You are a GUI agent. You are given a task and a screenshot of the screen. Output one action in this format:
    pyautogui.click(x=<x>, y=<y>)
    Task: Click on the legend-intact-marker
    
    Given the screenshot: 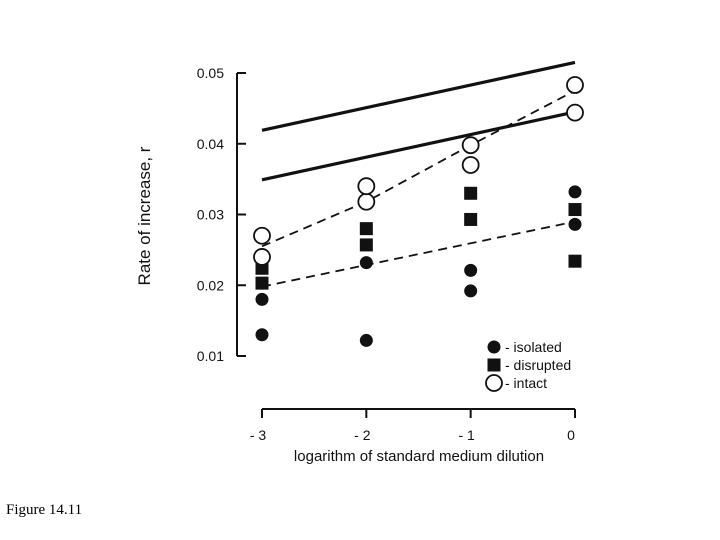 What is the action you would take?
    pyautogui.click(x=494, y=383)
    